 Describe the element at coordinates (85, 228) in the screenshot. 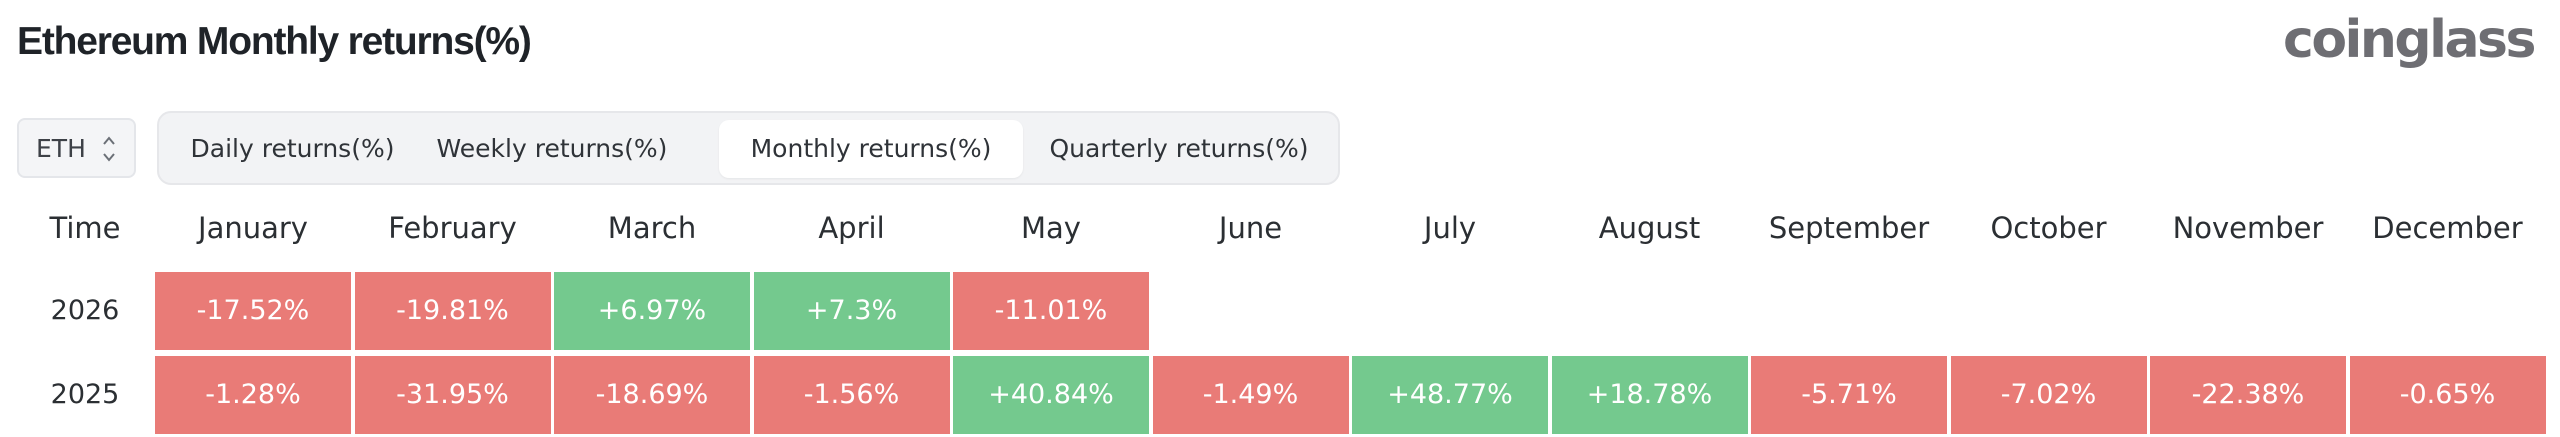

I see `time-header: Time` at that location.